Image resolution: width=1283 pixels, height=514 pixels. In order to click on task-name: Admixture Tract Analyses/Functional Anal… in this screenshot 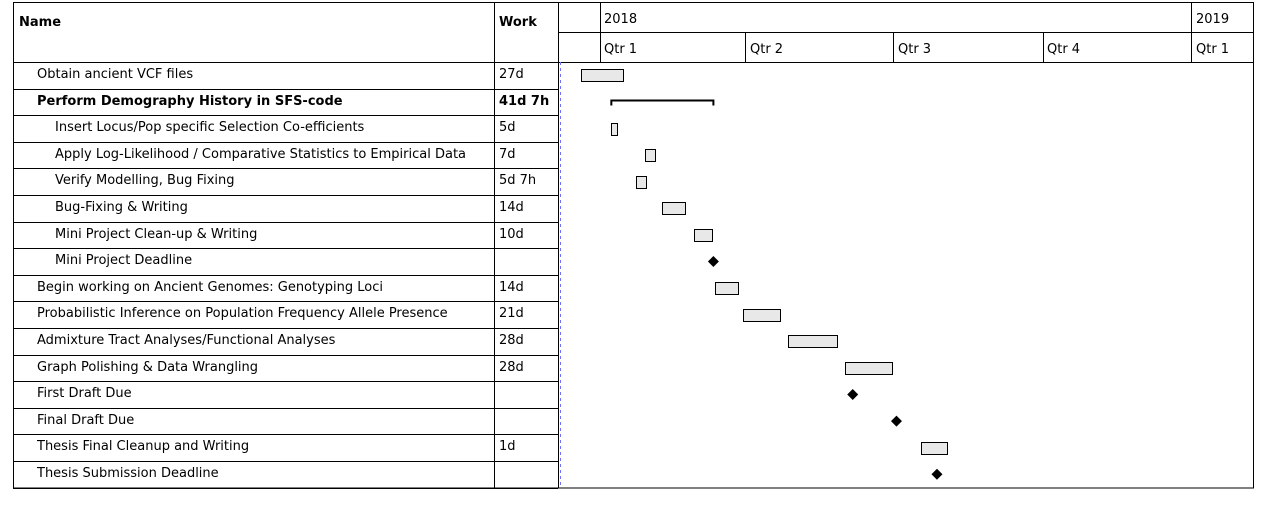, I will do `click(186, 340)`.